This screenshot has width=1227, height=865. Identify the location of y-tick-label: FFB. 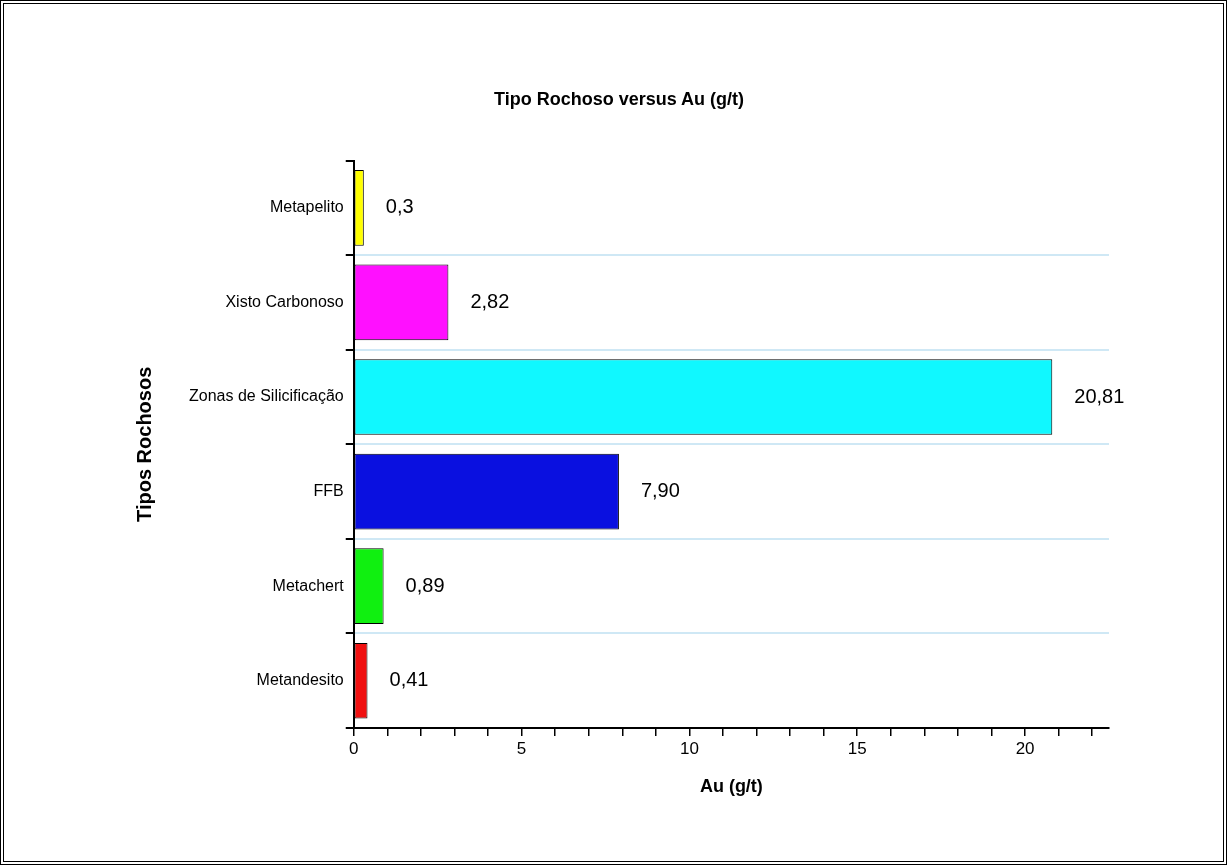
(328, 490).